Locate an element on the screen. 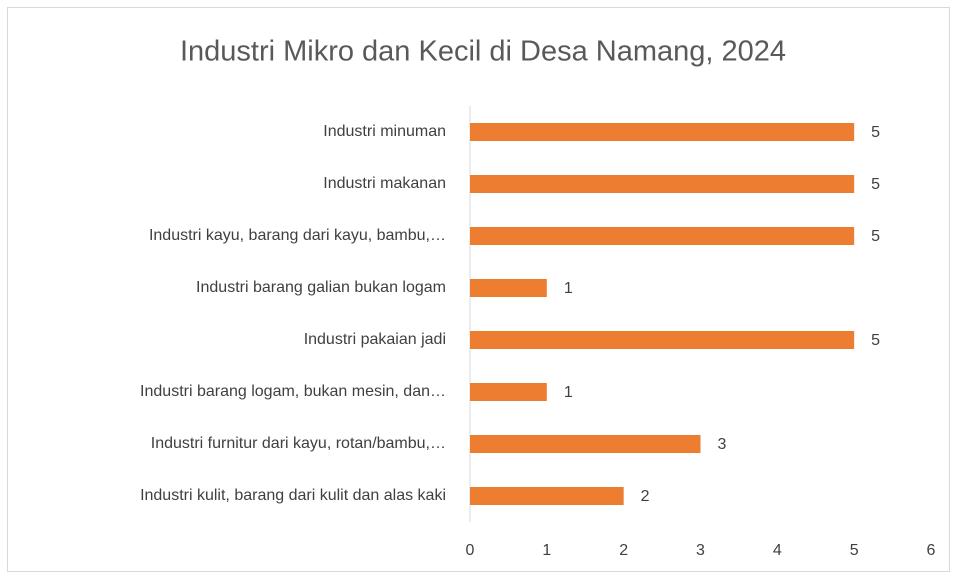 This screenshot has width=957, height=579. x-tick-label: 0 is located at coordinates (470, 550).